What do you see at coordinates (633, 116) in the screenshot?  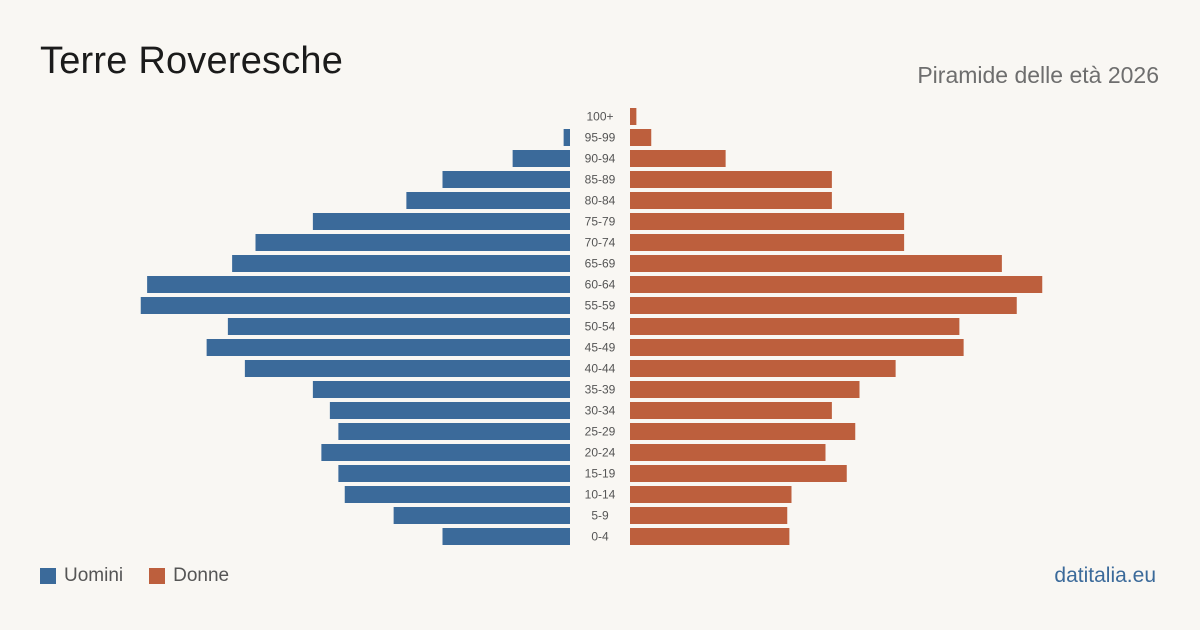 I see `bar-women-100plus` at bounding box center [633, 116].